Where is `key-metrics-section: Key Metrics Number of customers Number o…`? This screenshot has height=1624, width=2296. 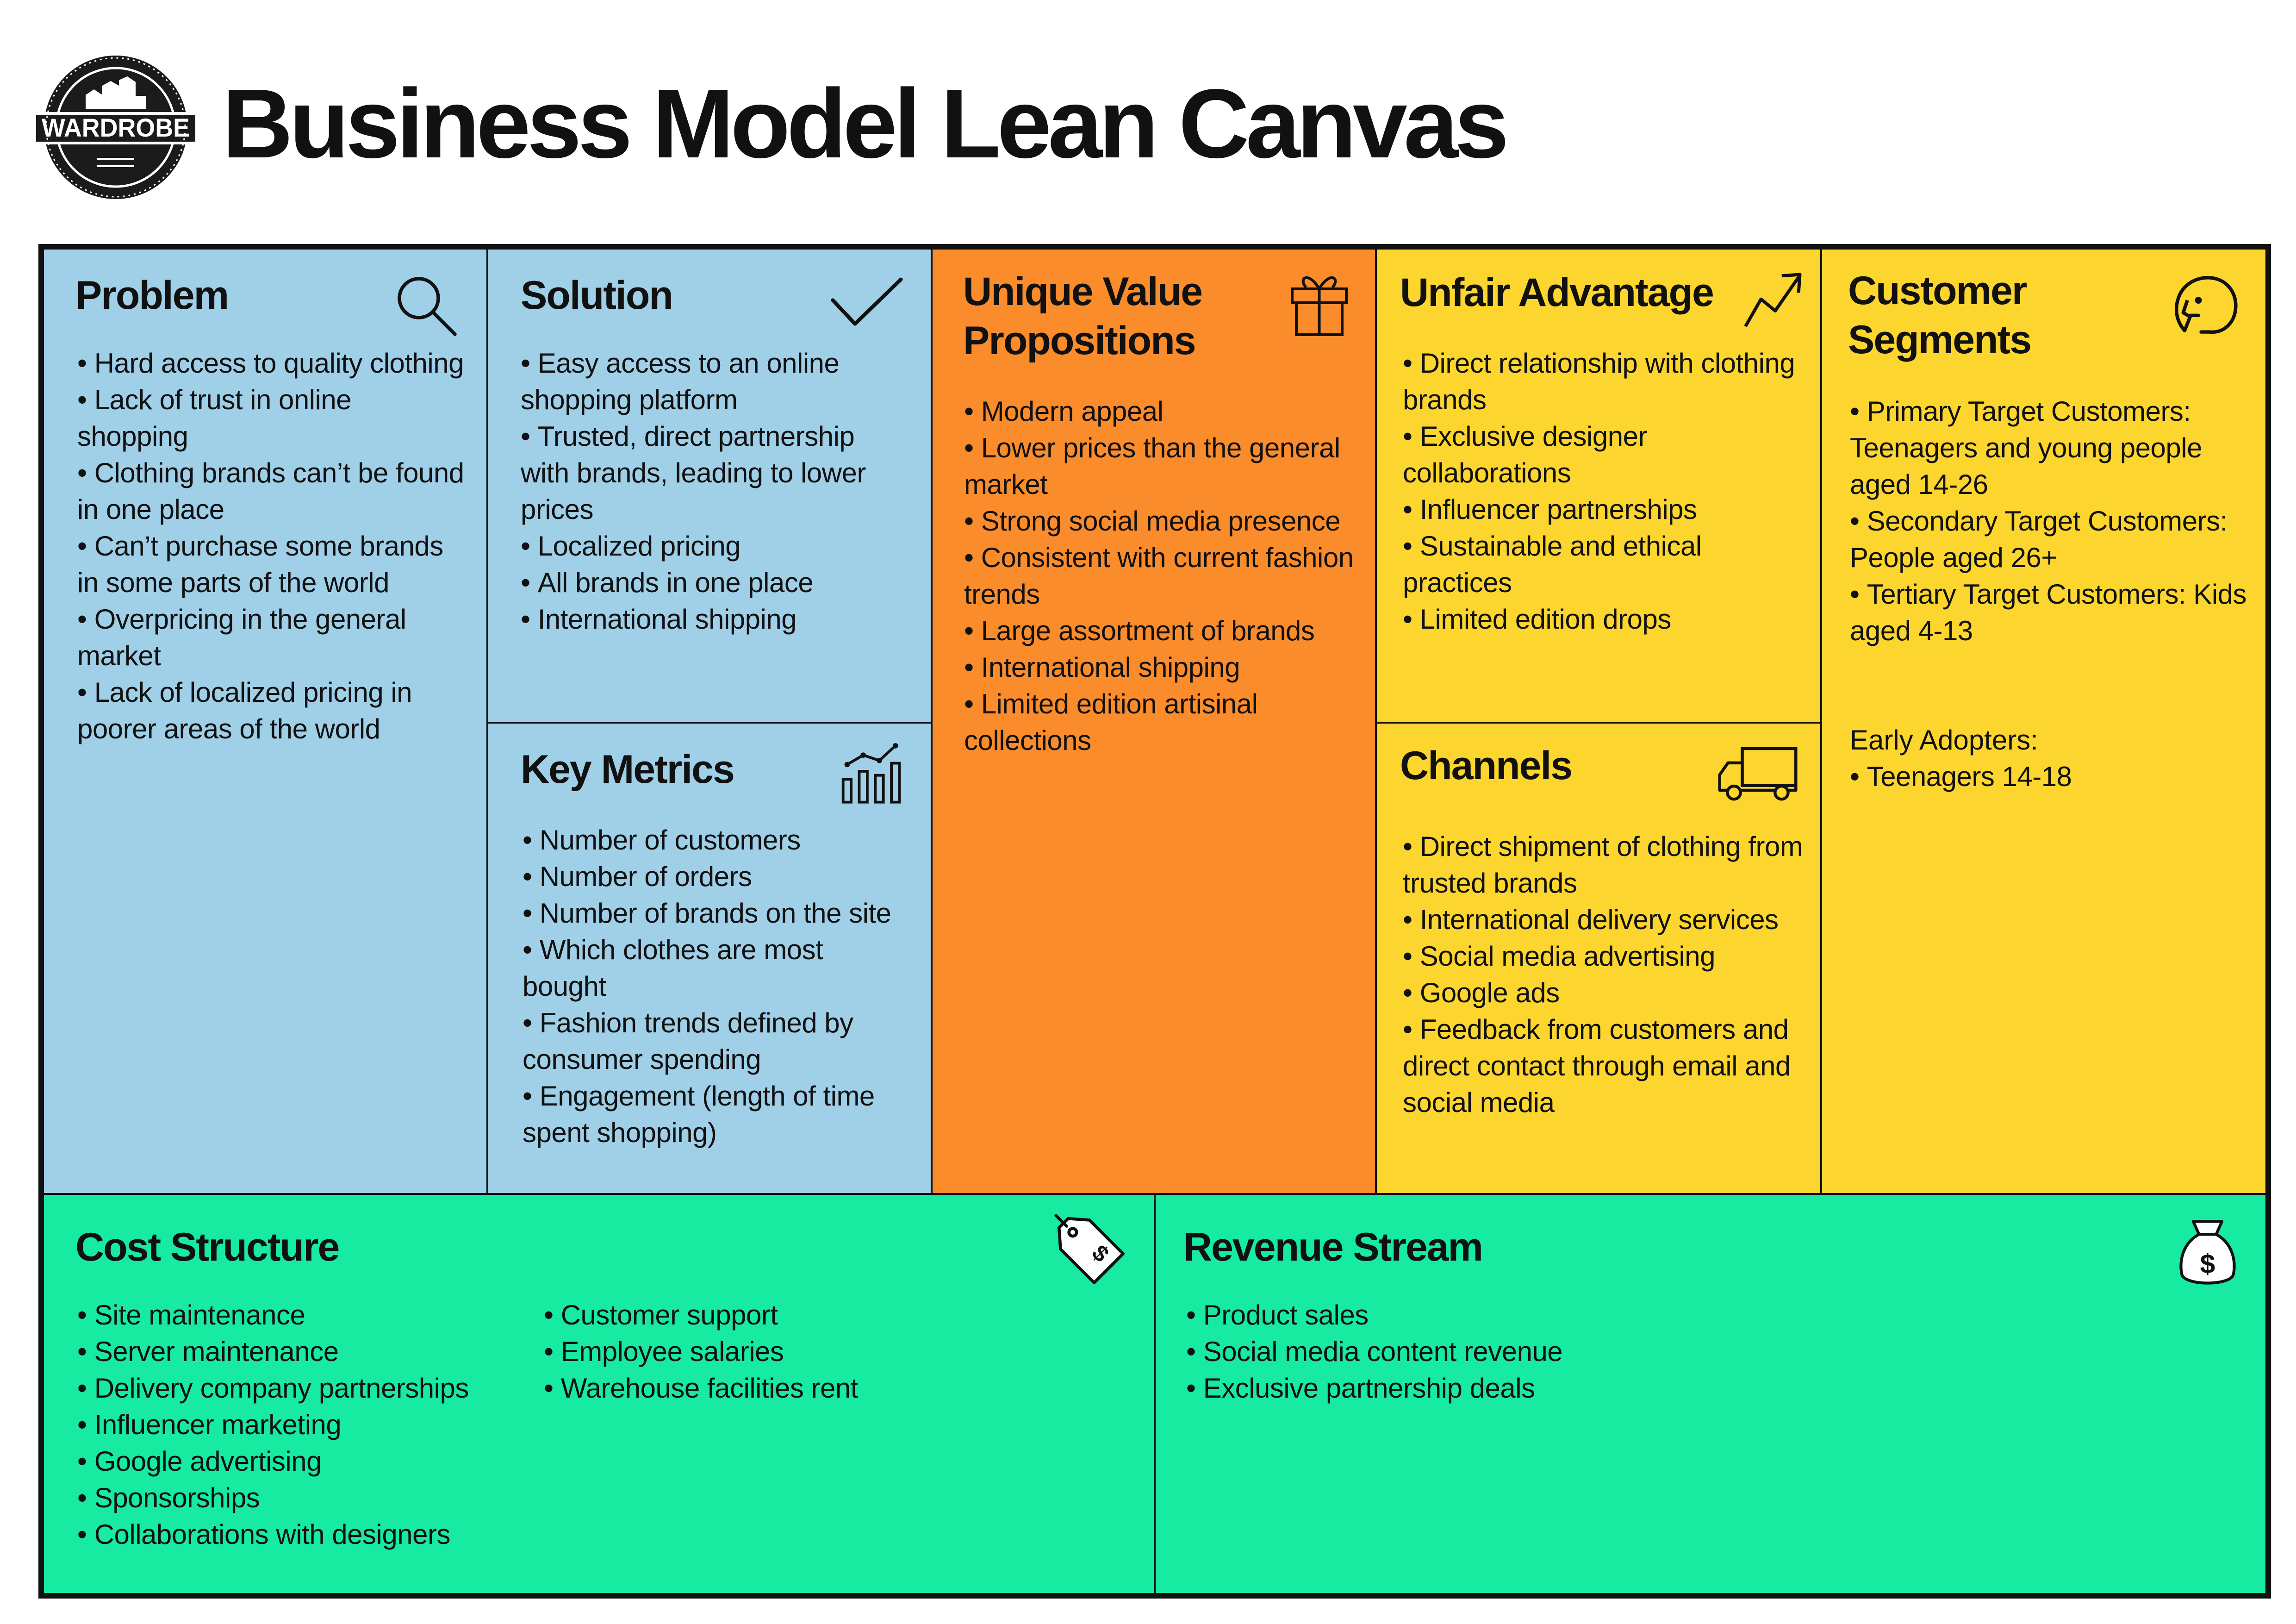
key-metrics-section: Key Metrics Number of customers Number o… is located at coordinates (709, 958).